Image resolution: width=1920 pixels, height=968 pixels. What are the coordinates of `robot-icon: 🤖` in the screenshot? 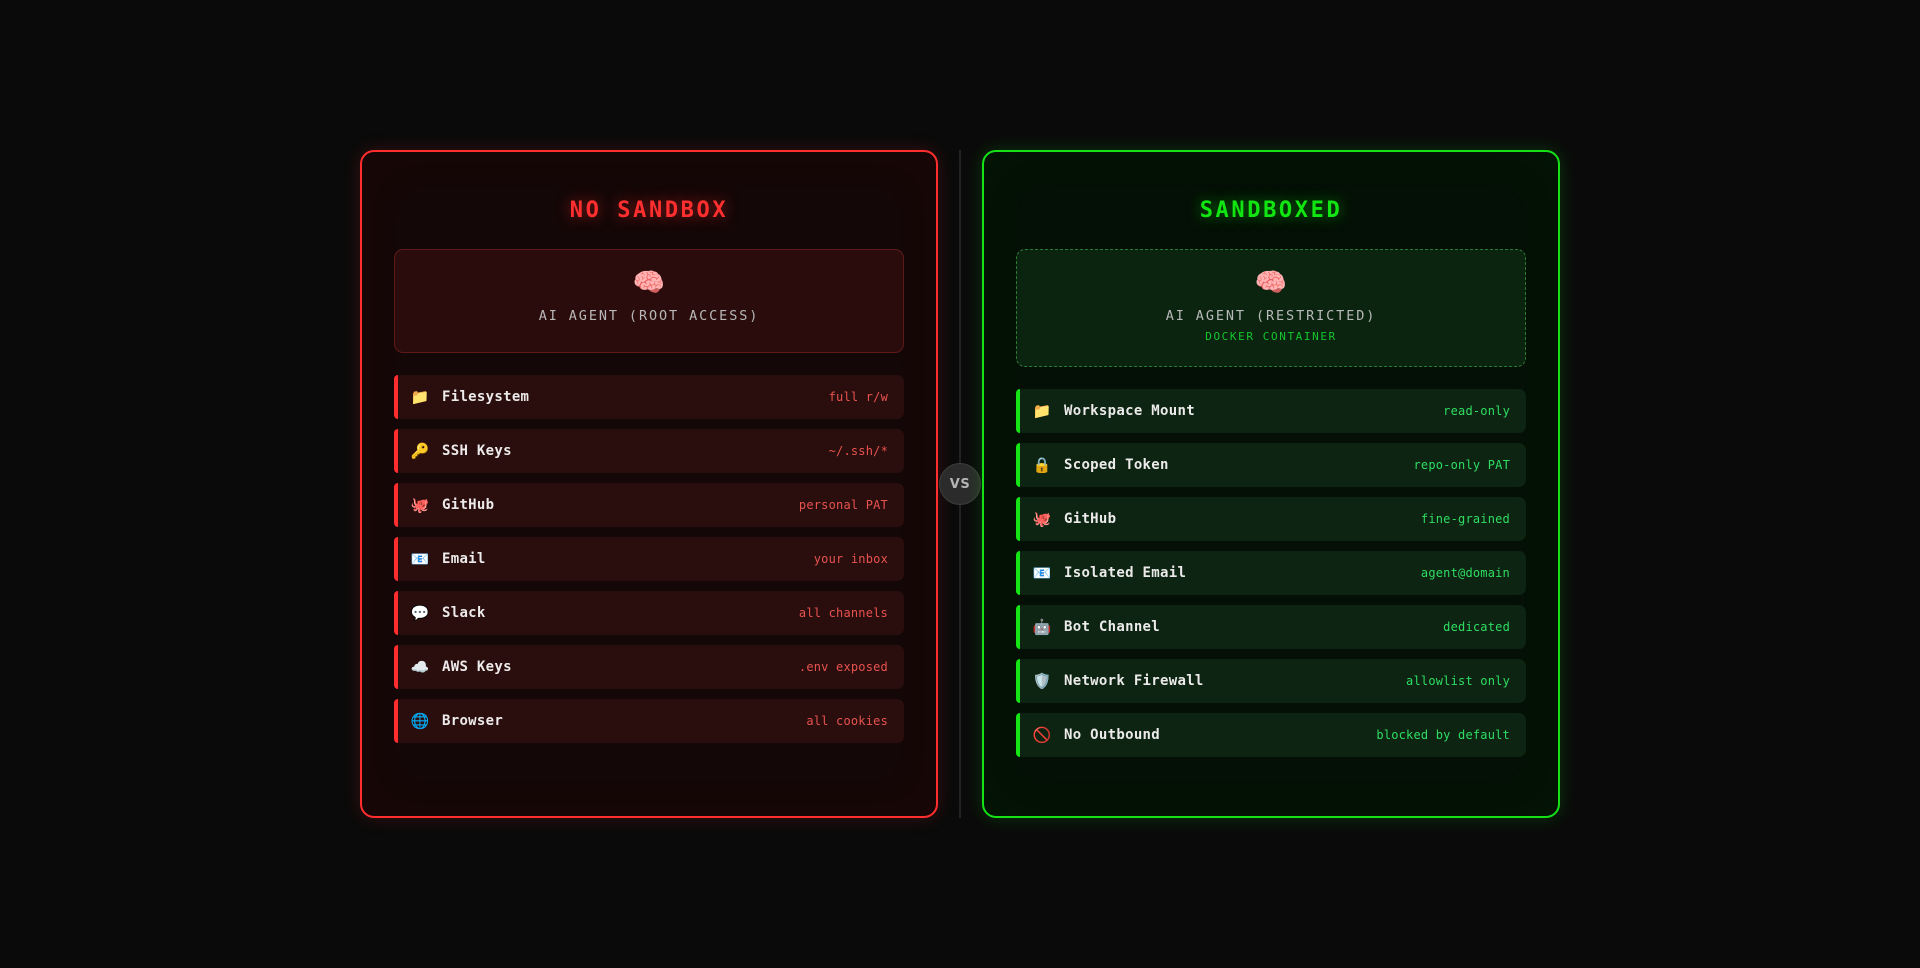 It's located at (1042, 627).